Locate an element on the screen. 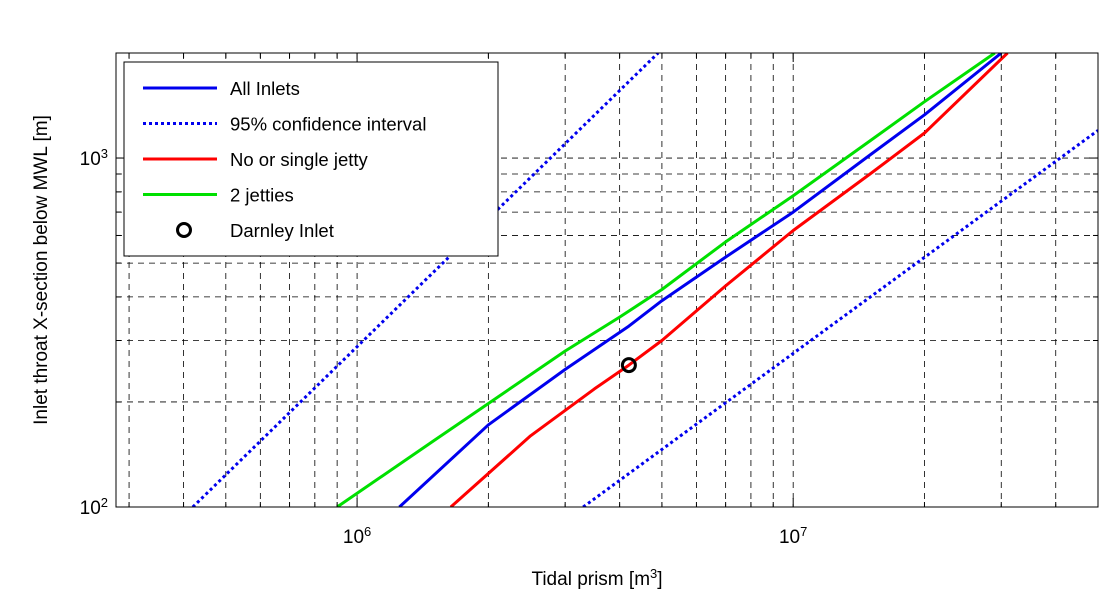 The height and width of the screenshot is (591, 1103). legend-label: All Inlets is located at coordinates (265, 88).